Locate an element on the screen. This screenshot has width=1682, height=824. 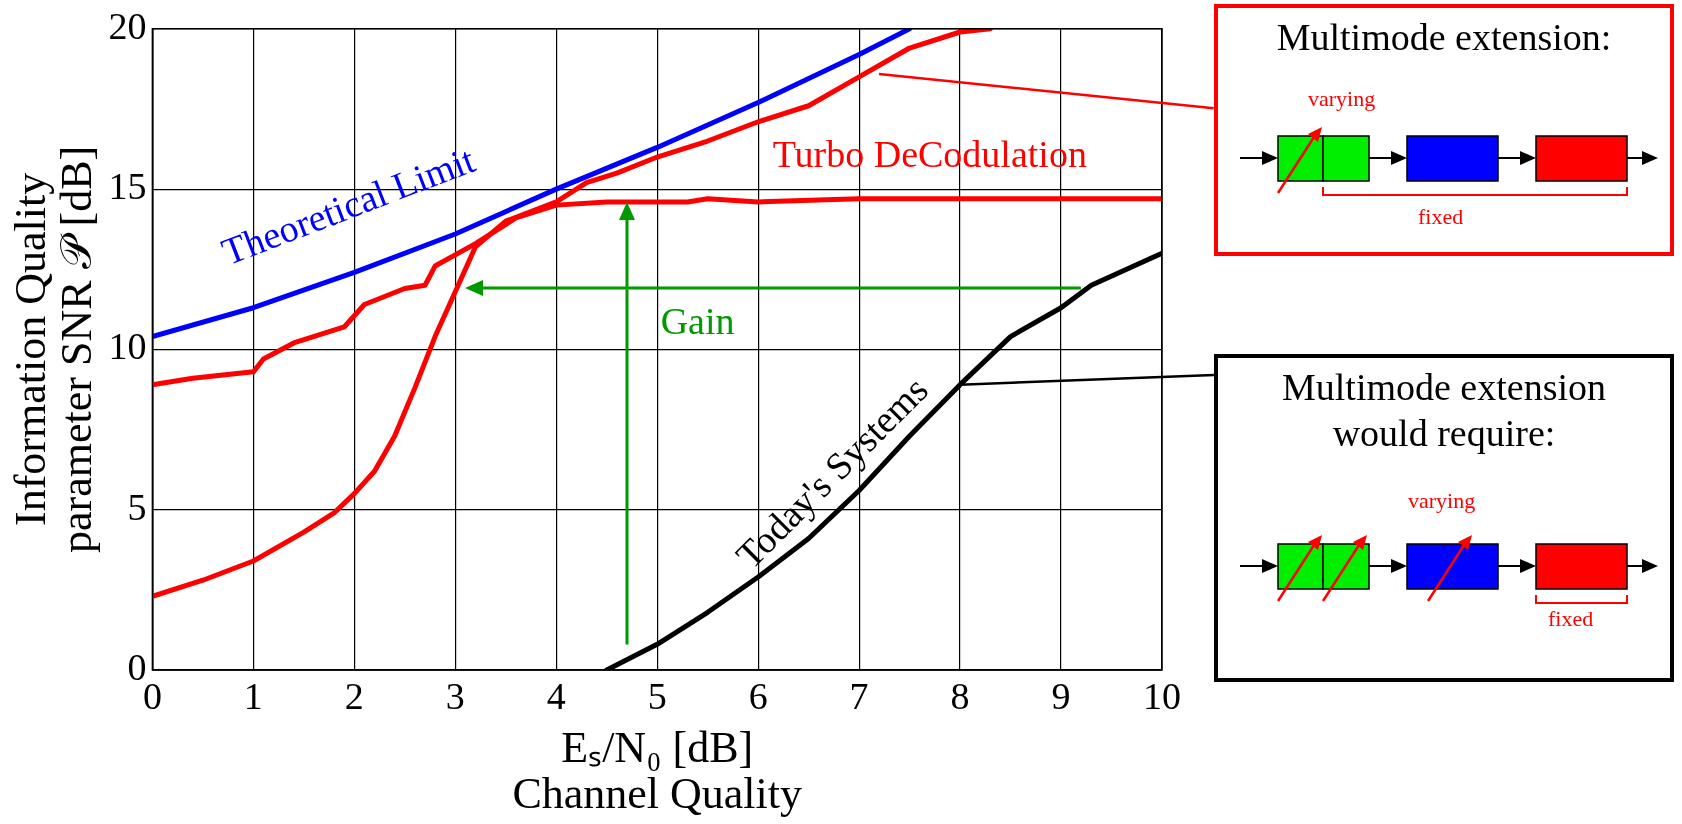
y-tick-label: 5 is located at coordinates (137, 506).